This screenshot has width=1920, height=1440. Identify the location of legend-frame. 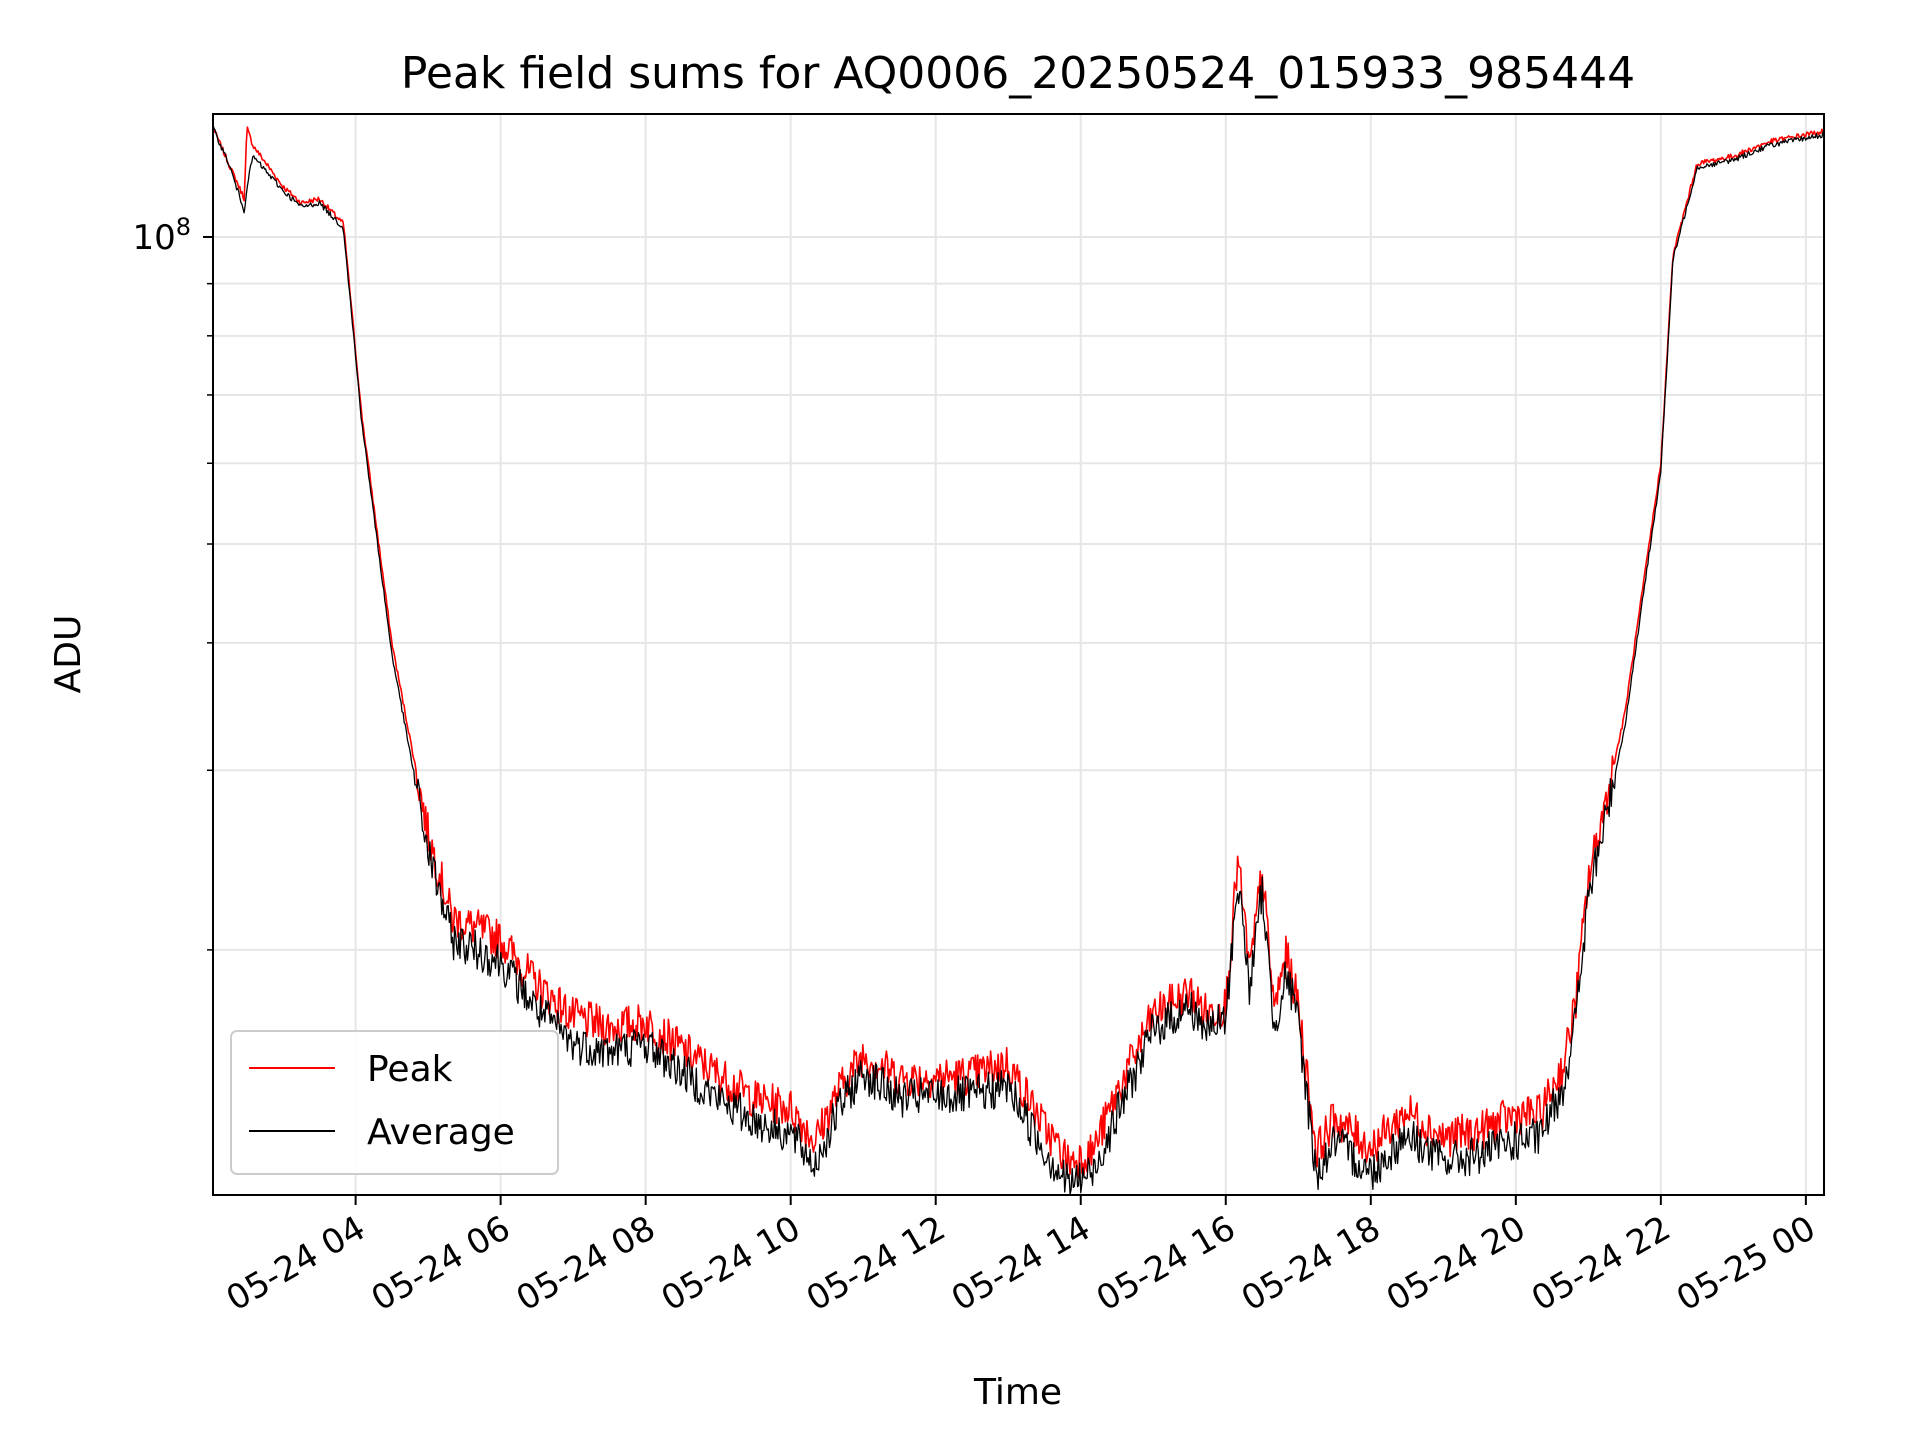
(394, 1102).